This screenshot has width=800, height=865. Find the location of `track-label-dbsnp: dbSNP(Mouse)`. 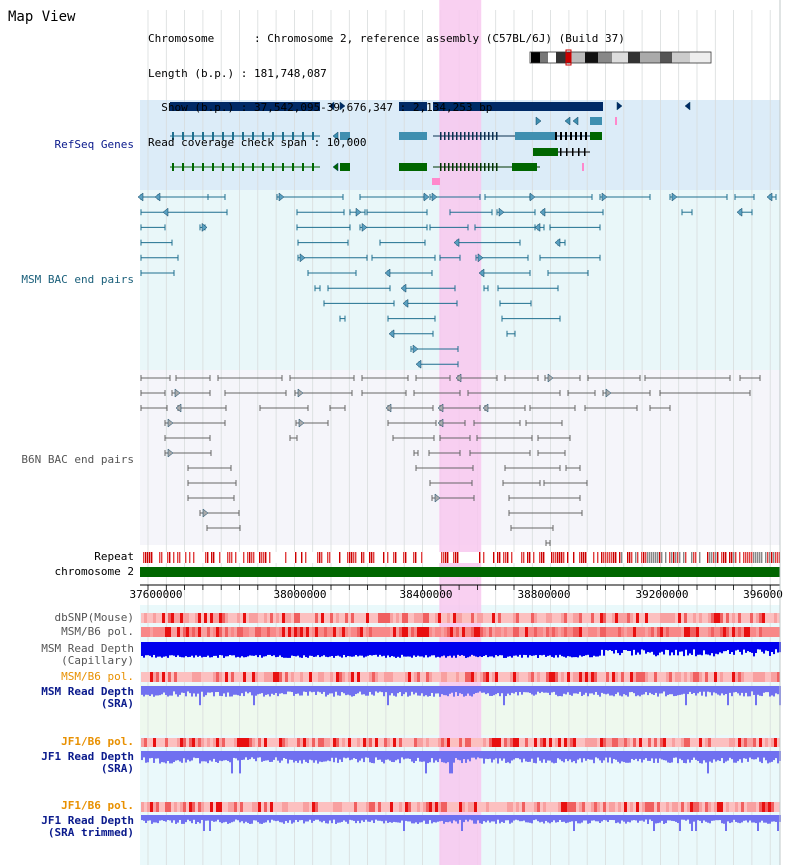

track-label-dbsnp: dbSNP(Mouse) is located at coordinates (94, 617).